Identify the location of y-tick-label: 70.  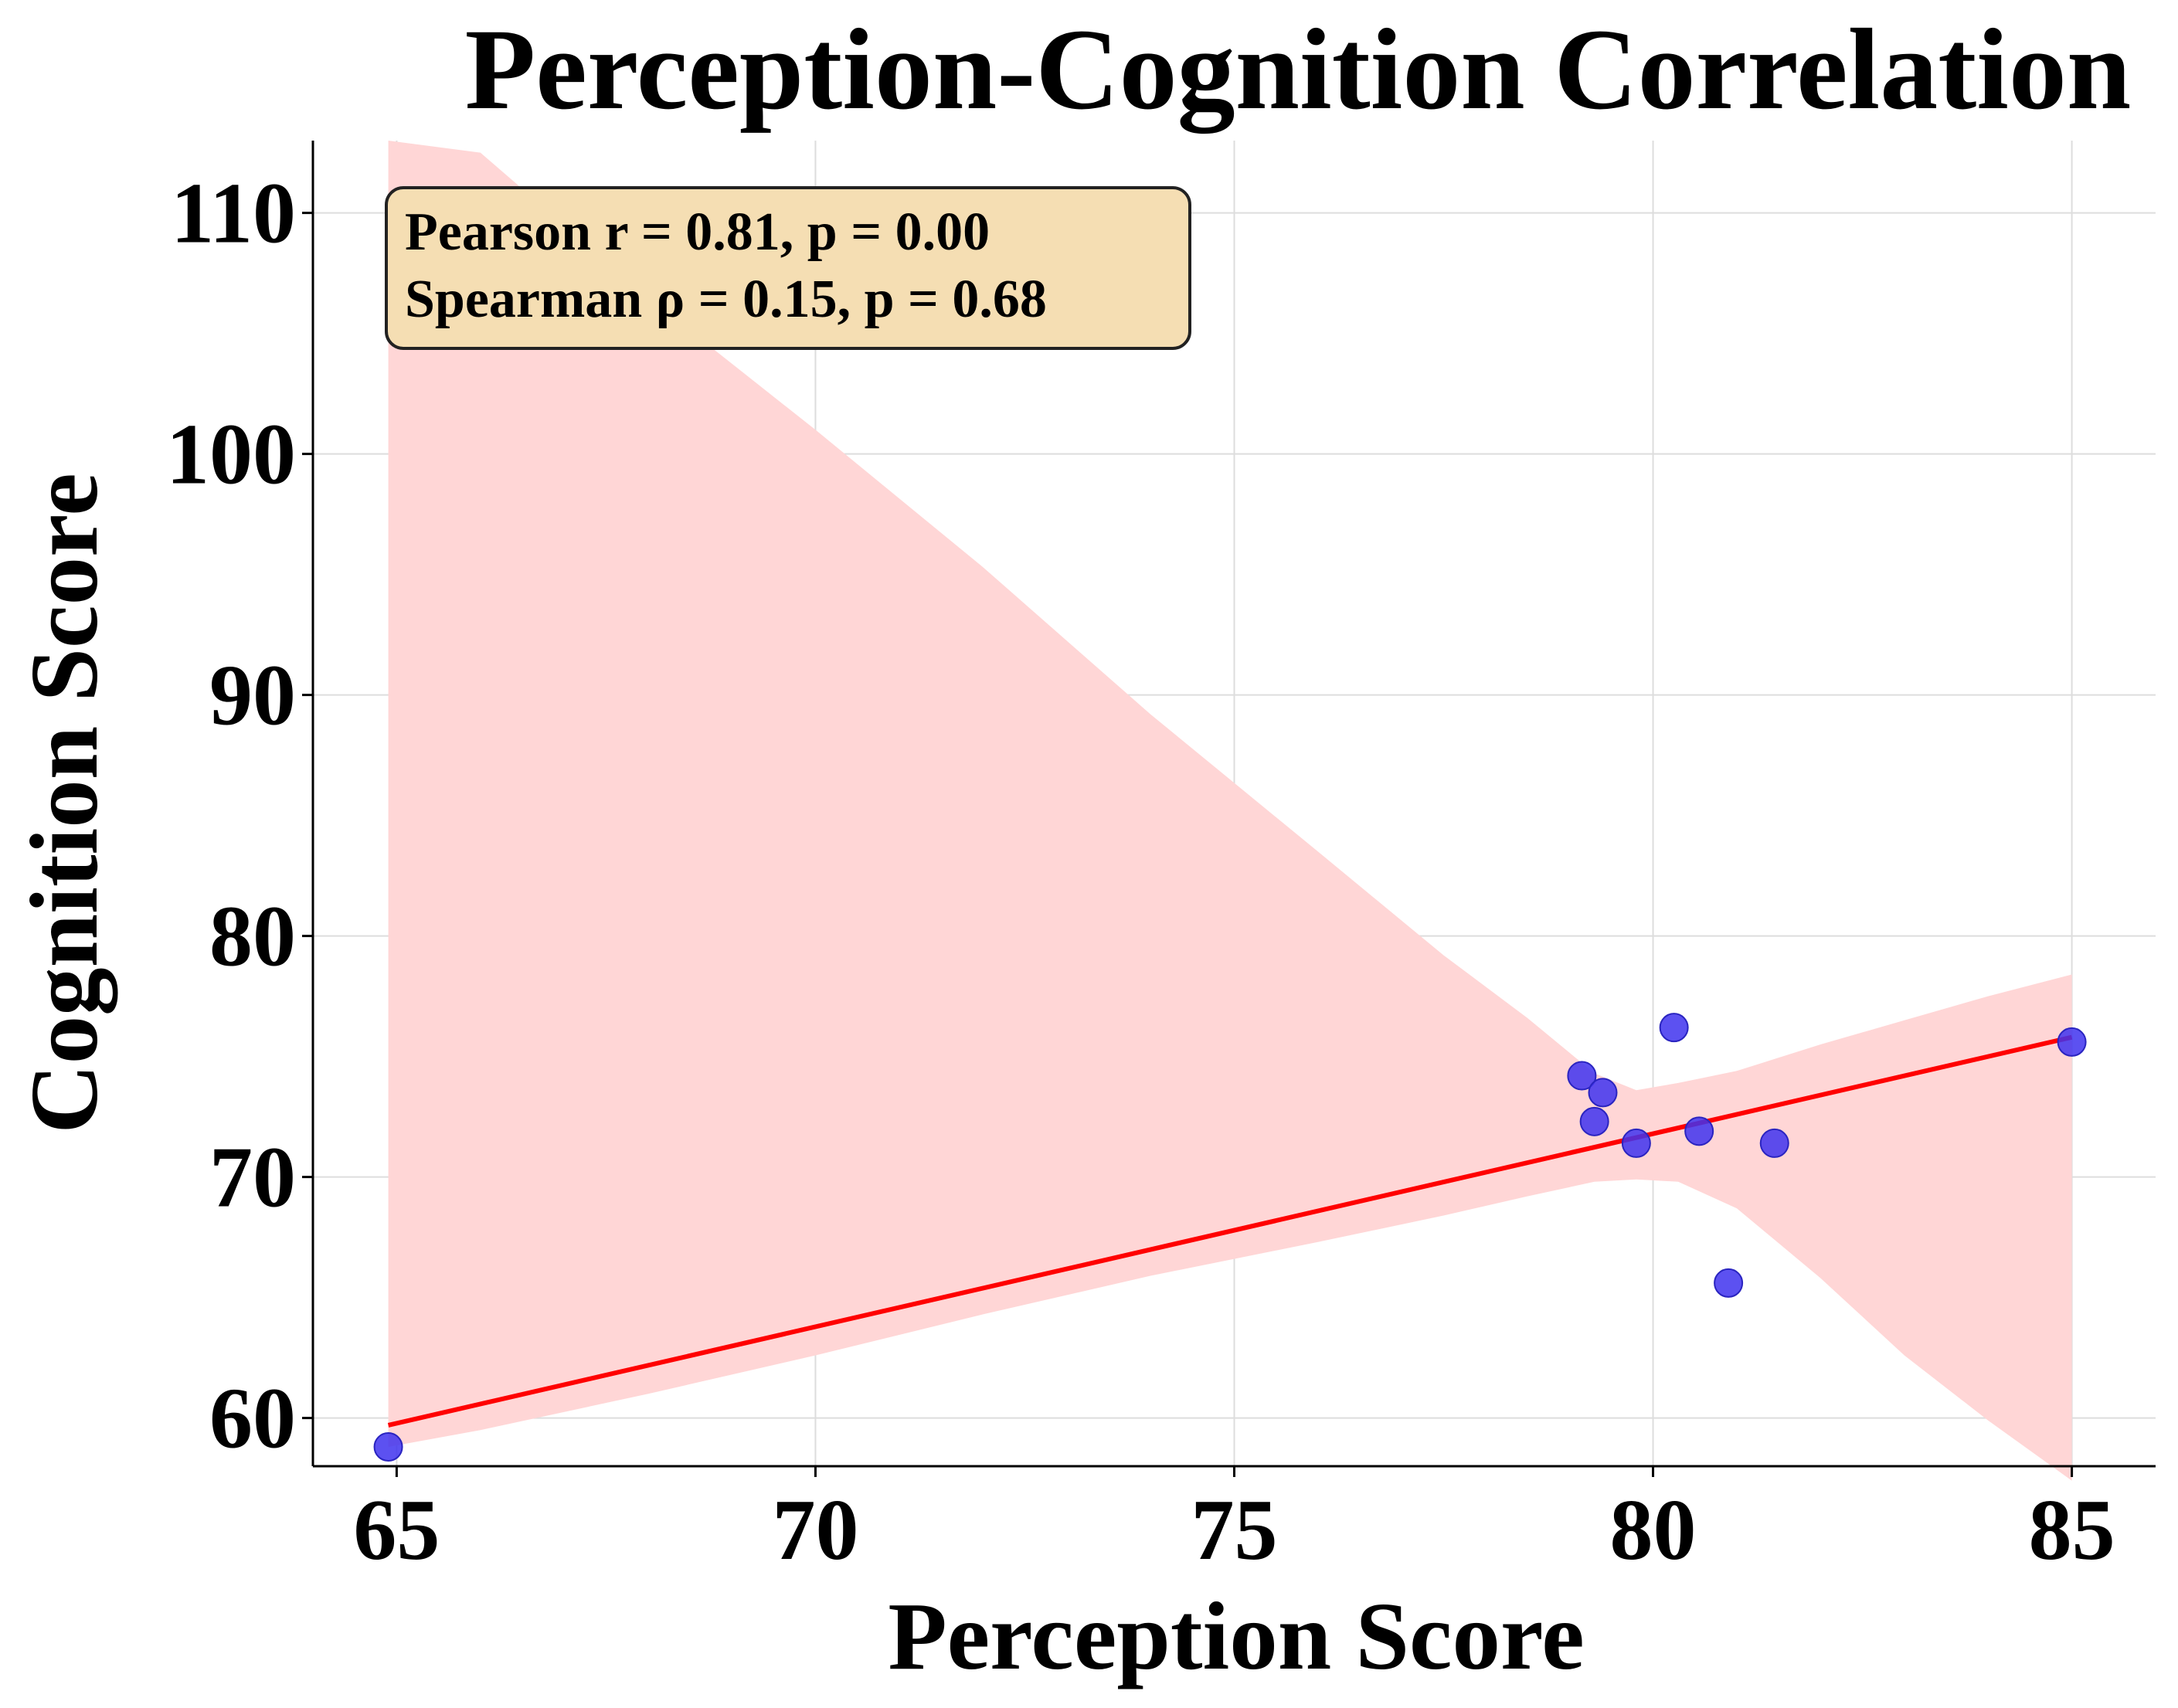
(253, 1178).